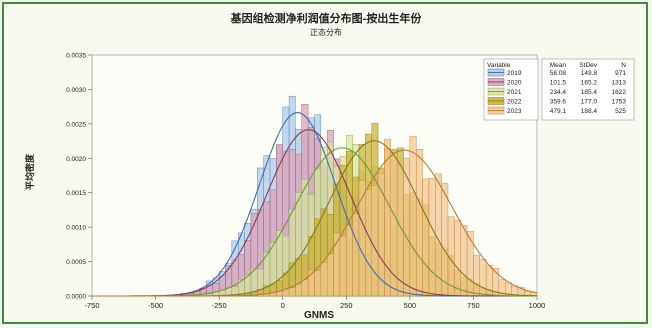 This screenshot has height=328, width=652. Describe the element at coordinates (623, 65) in the screenshot. I see `stats-header-n: N` at that location.